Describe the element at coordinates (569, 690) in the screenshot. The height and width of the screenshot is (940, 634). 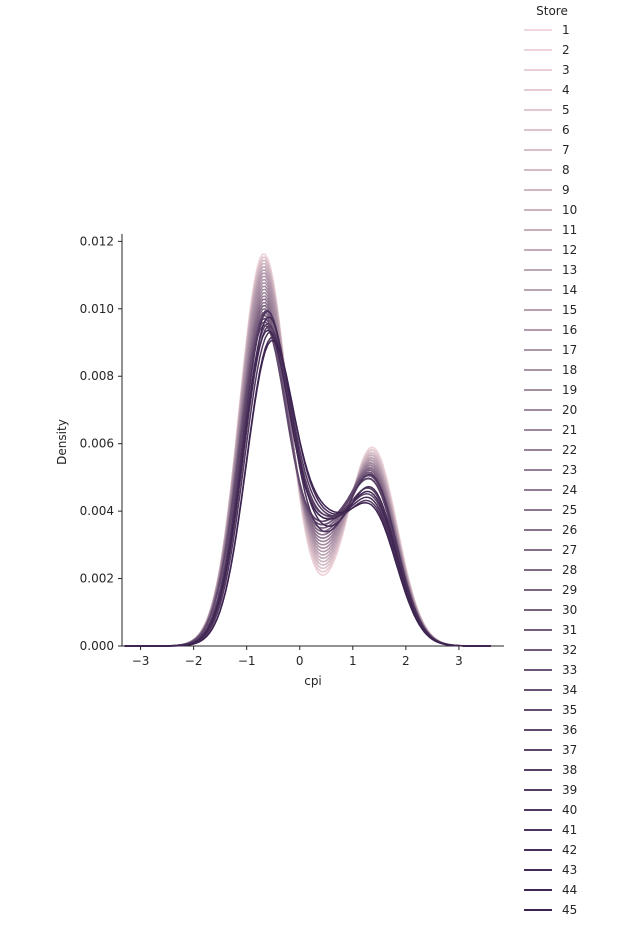
I see `legend-label: 34` at that location.